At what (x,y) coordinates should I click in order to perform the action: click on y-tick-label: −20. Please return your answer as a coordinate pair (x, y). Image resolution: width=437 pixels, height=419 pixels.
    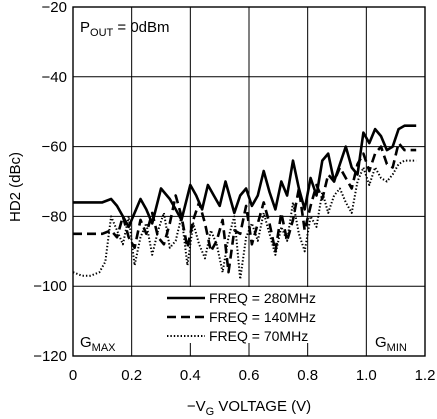
    Looking at the image, I should click on (54, 8).